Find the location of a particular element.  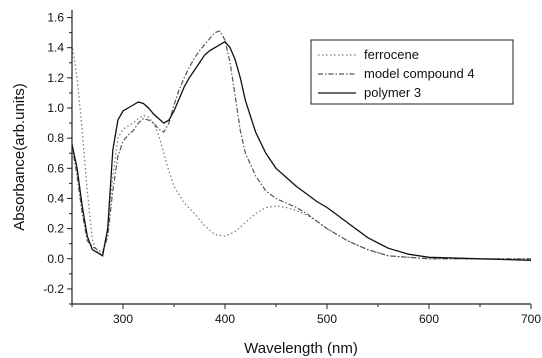

legend-label-model-compound-4: model compound 4 is located at coordinates (419, 73).